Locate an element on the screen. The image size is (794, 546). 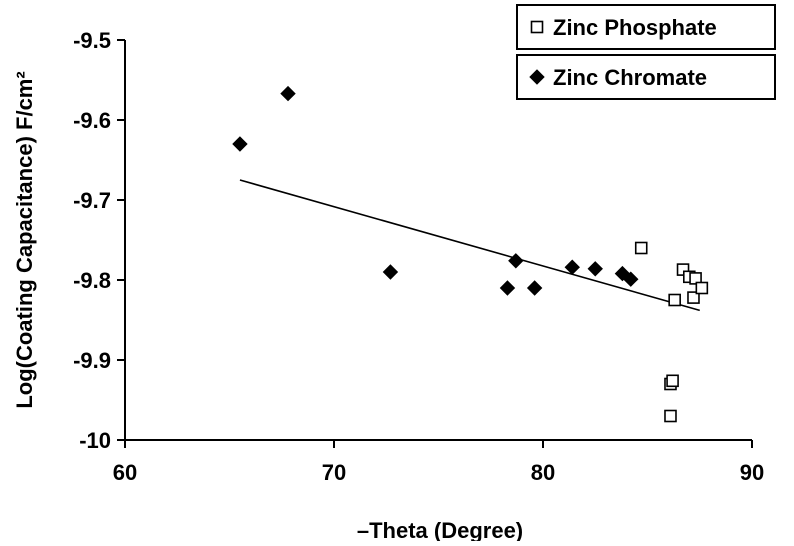
y-axis-title: Log(Coating Capacitance) F/cm² is located at coordinates (24, 239).